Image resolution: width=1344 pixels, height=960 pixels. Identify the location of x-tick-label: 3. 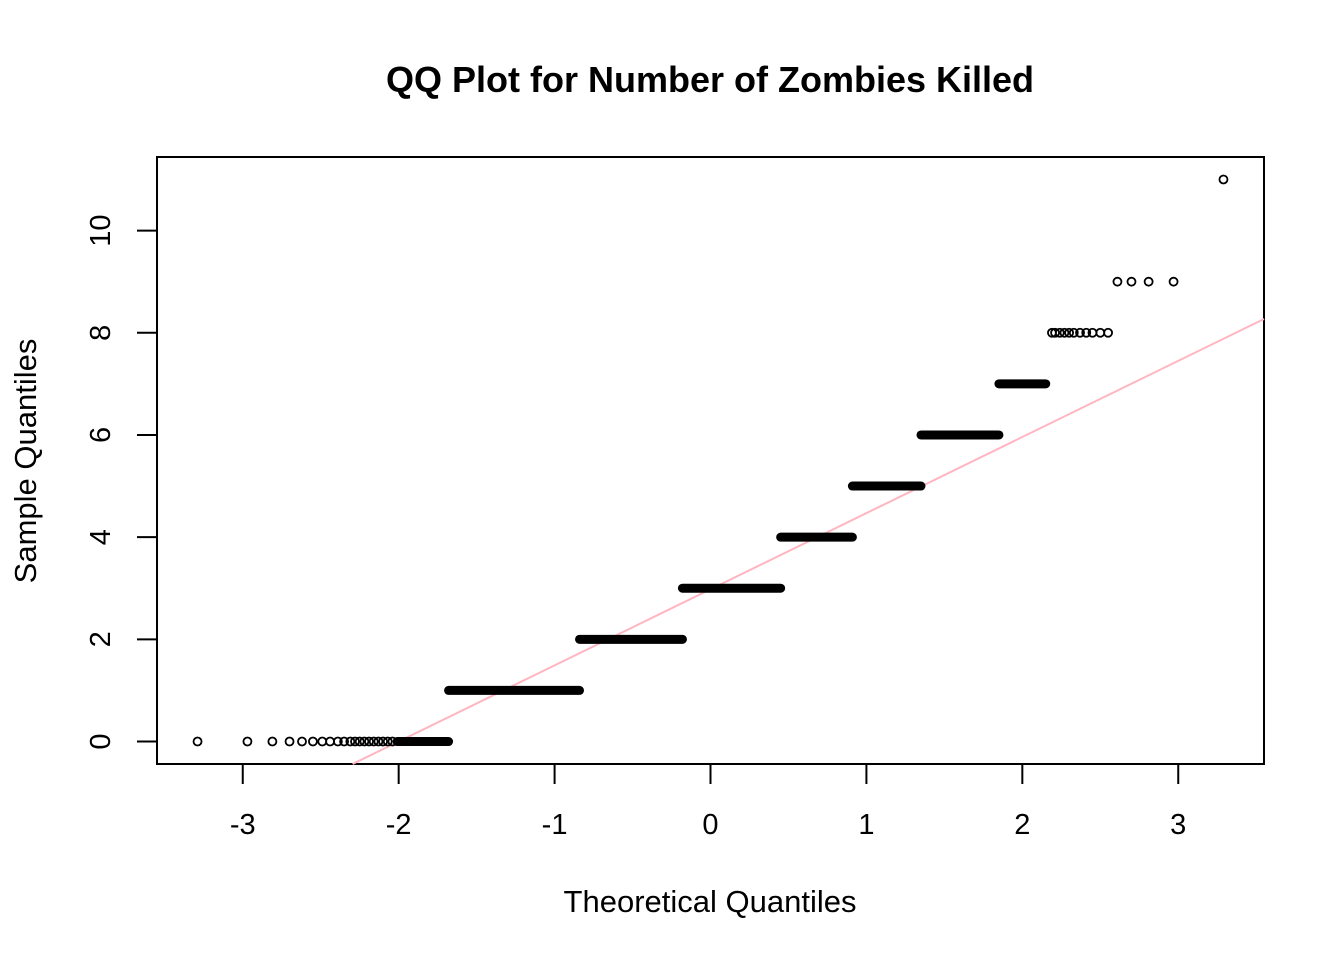
(1178, 825).